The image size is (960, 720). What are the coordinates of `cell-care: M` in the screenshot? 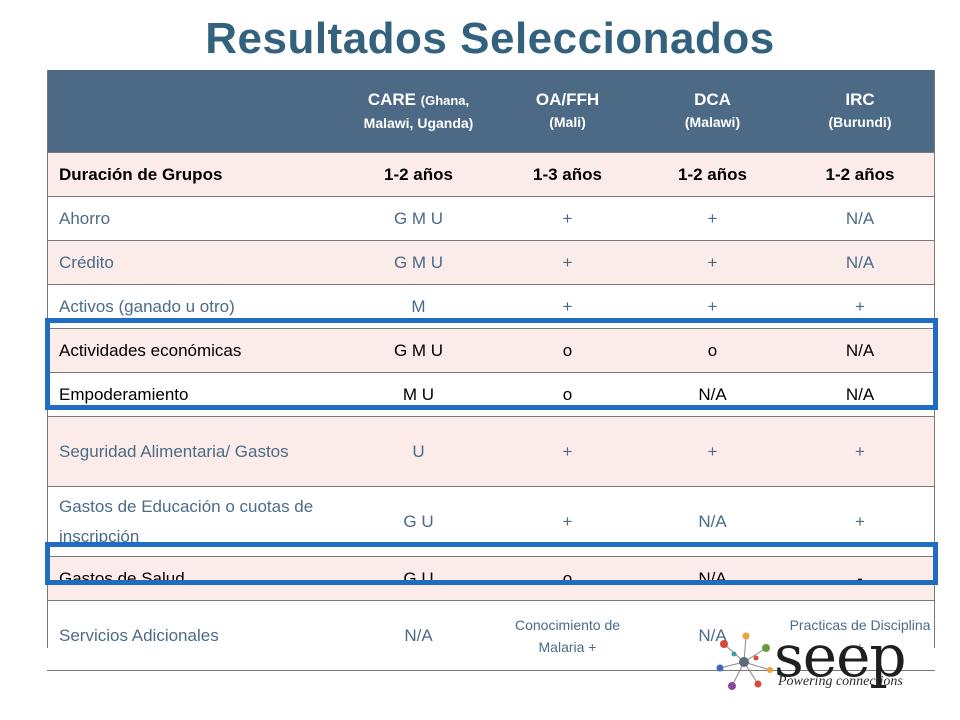 It's located at (418, 306).